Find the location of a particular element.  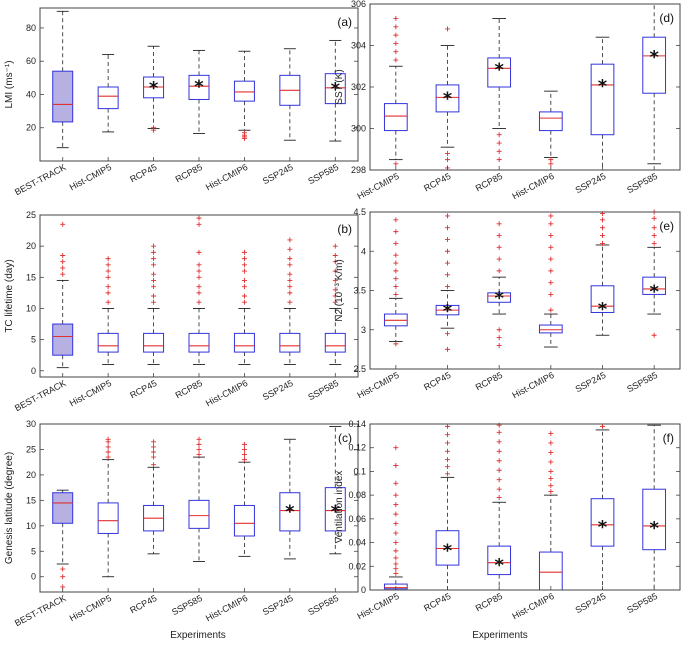

y-tick-label: 0.02 is located at coordinates (357, 566).